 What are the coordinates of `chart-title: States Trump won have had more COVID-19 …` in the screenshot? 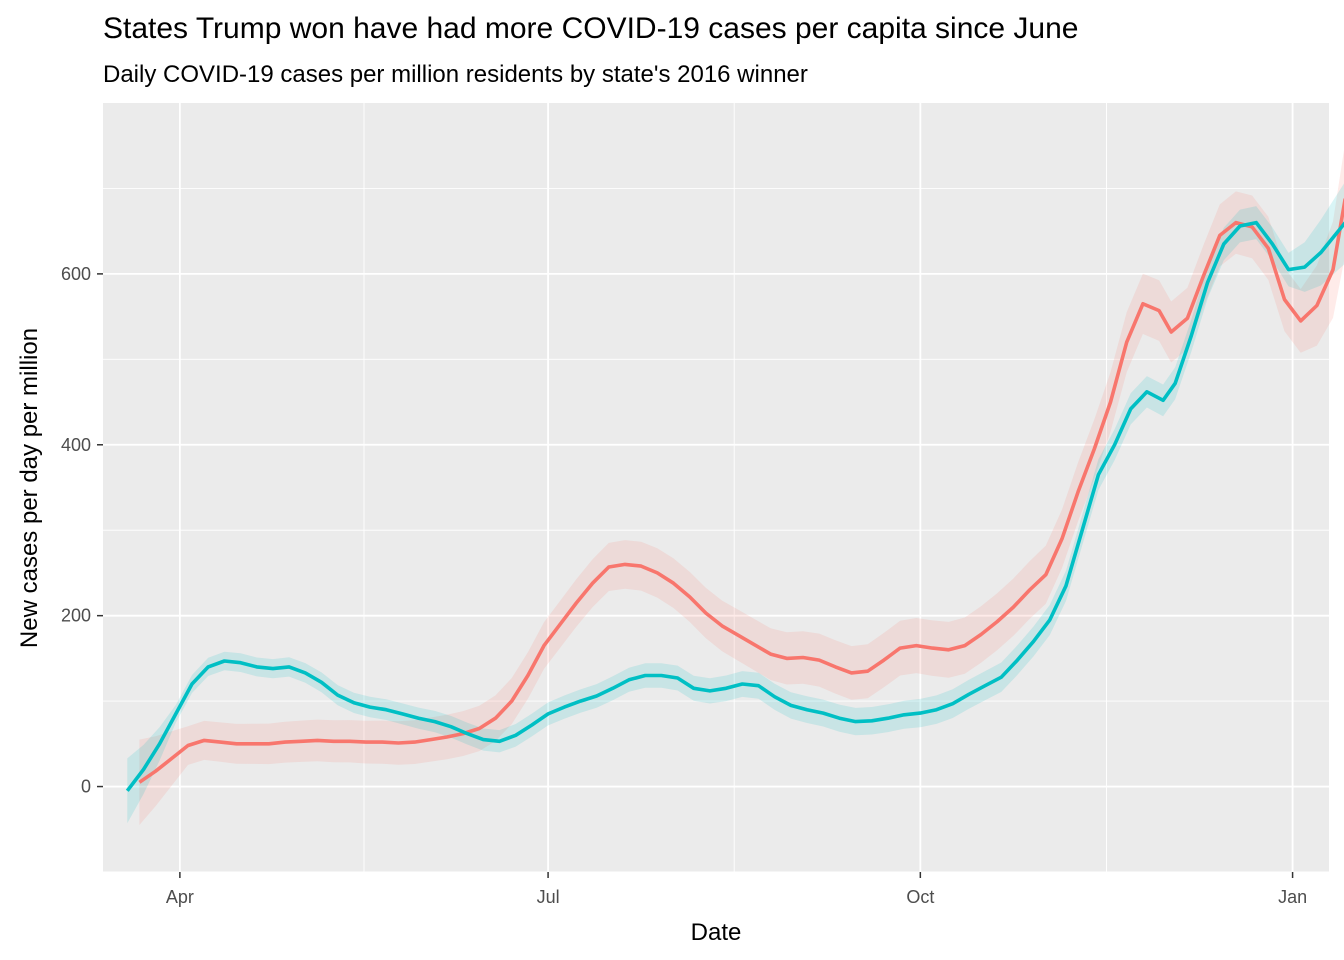 It's located at (591, 28).